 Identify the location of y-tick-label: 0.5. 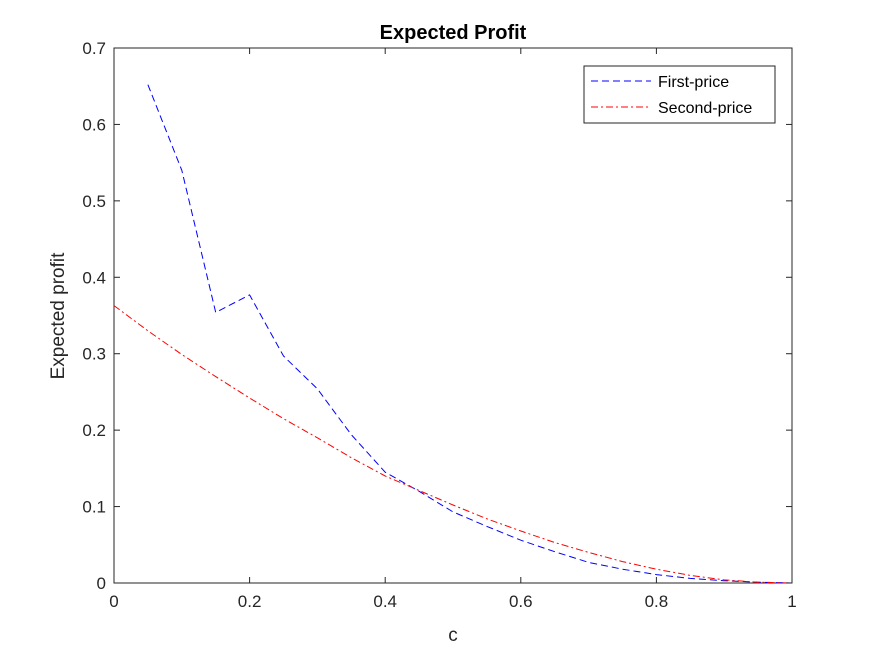
(94, 201).